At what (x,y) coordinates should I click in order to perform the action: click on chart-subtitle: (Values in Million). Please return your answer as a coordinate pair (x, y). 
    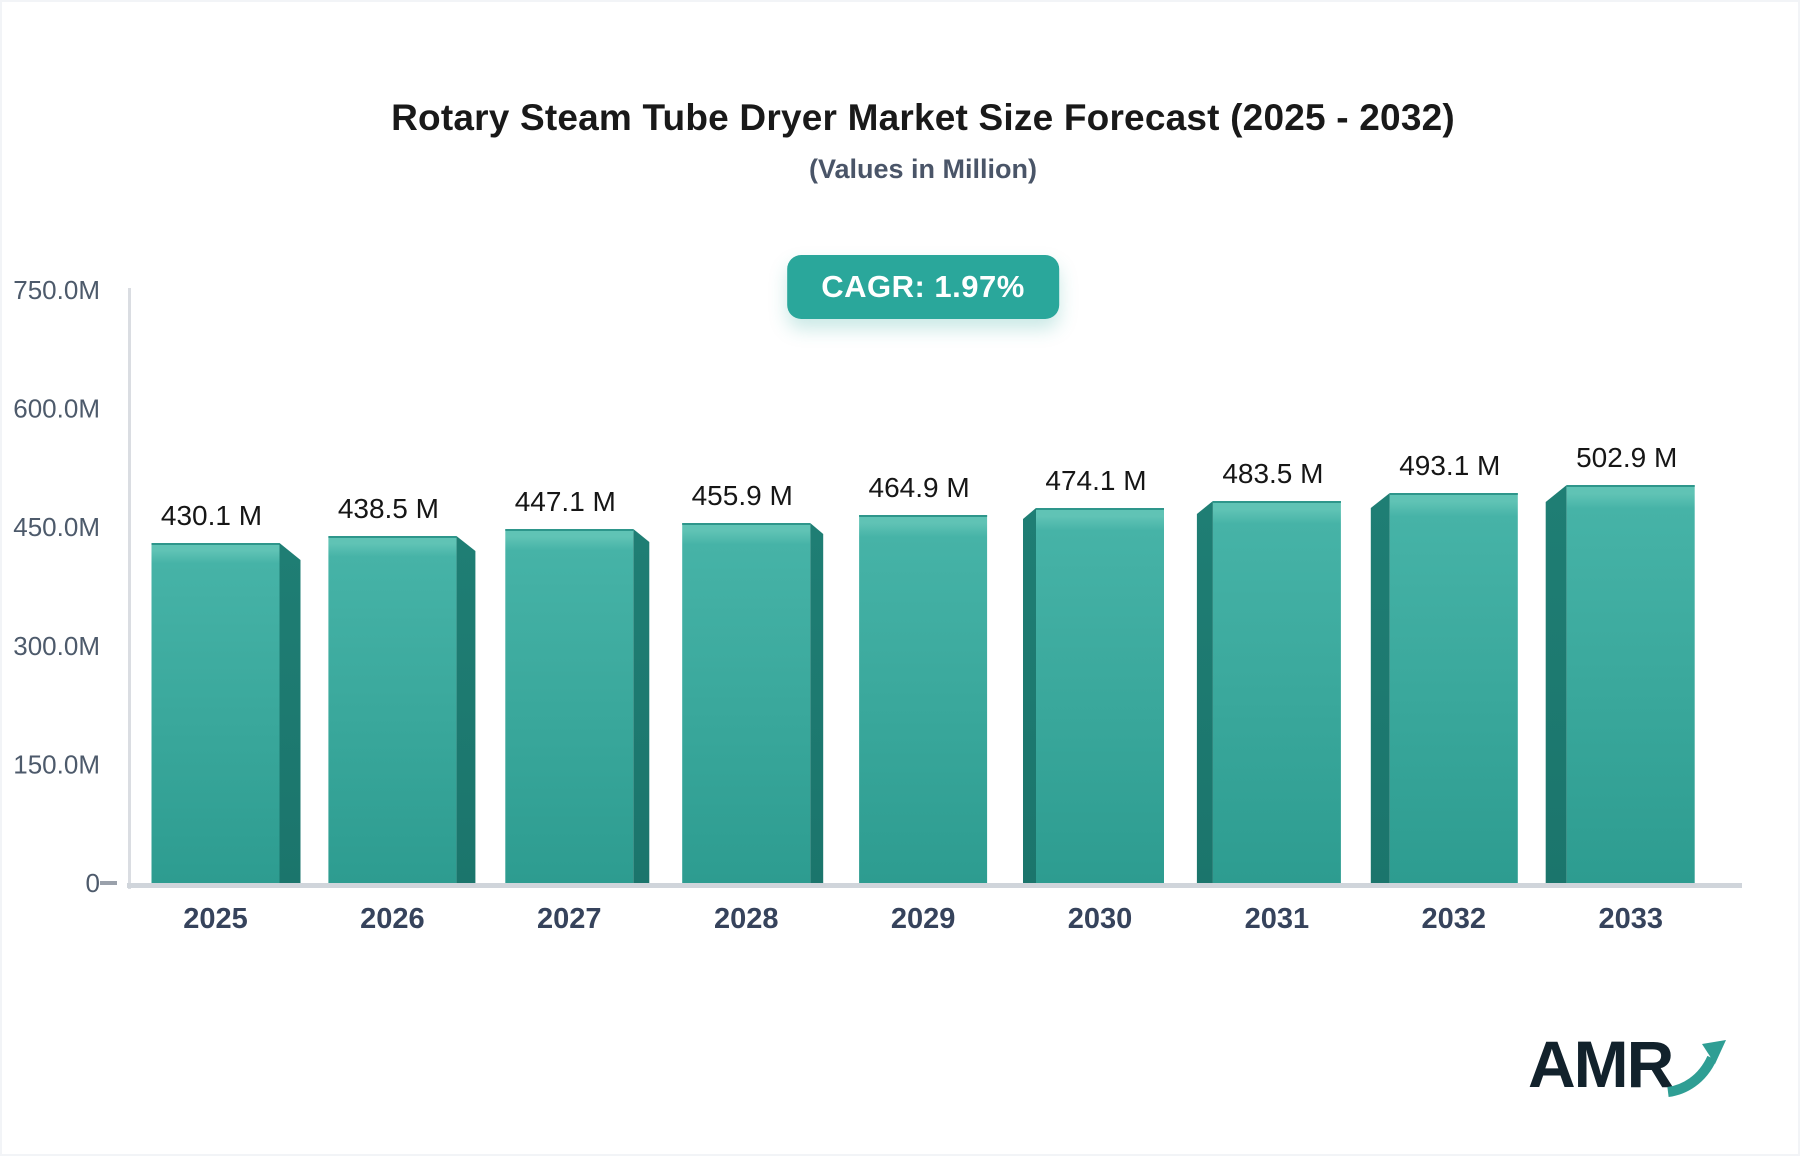
    Looking at the image, I should click on (923, 169).